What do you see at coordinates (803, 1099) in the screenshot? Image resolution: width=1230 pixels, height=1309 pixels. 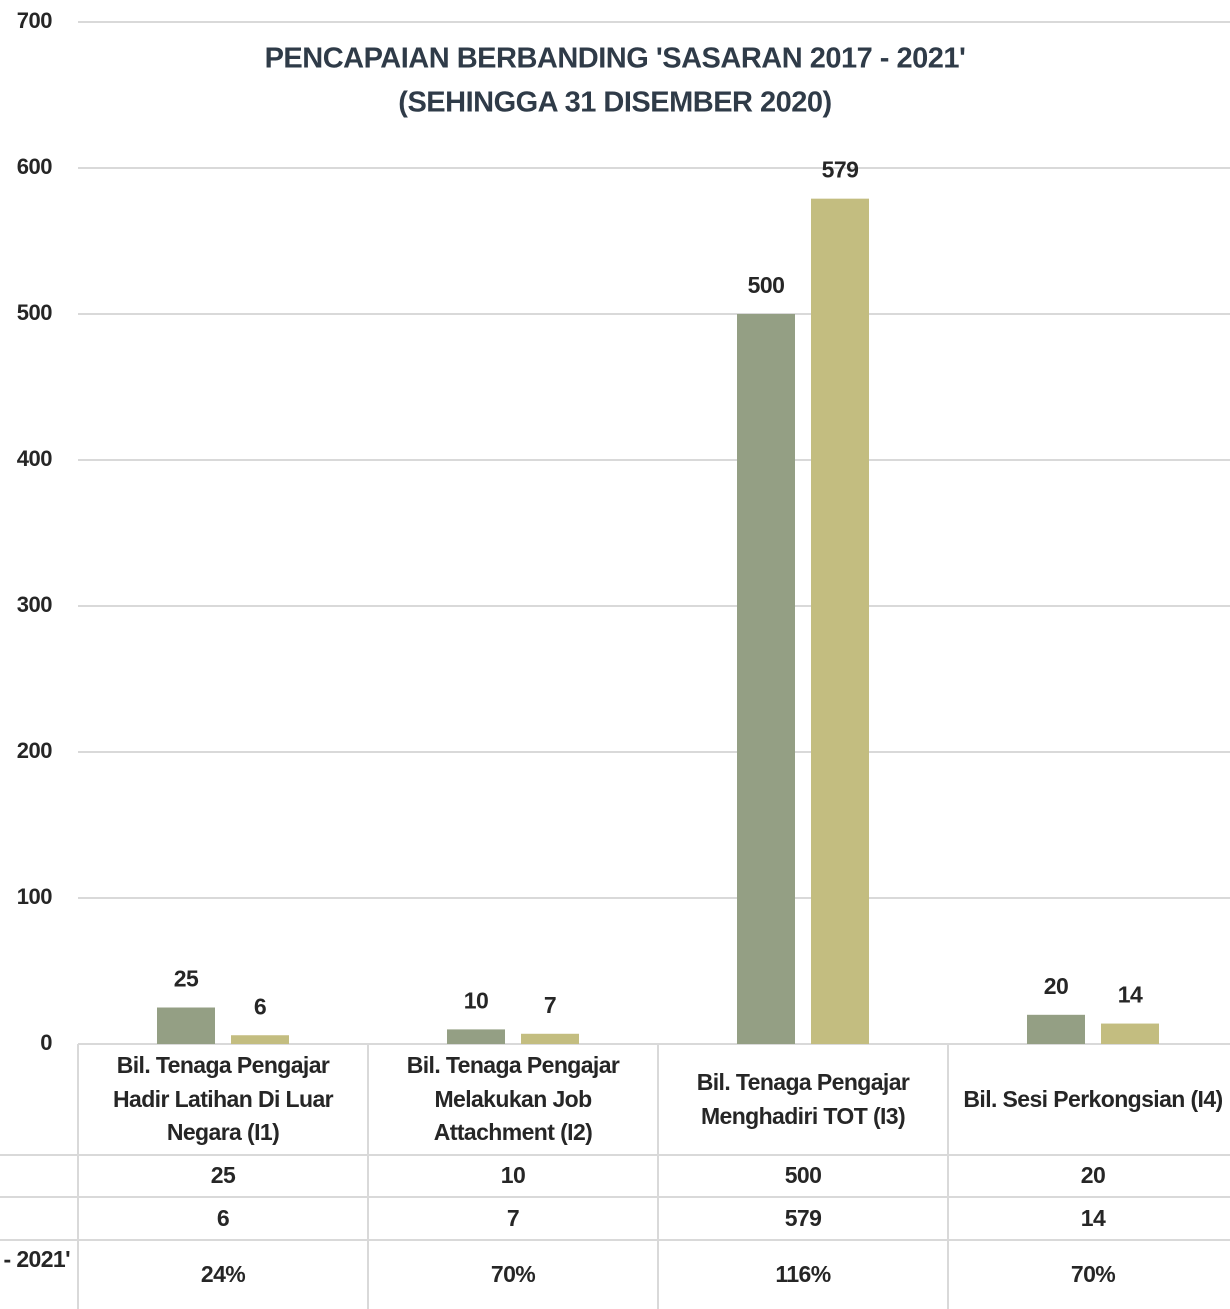 I see `x-tick-label: Bil. Tenaga Pengajar Menghadiri TOT (I3)` at bounding box center [803, 1099].